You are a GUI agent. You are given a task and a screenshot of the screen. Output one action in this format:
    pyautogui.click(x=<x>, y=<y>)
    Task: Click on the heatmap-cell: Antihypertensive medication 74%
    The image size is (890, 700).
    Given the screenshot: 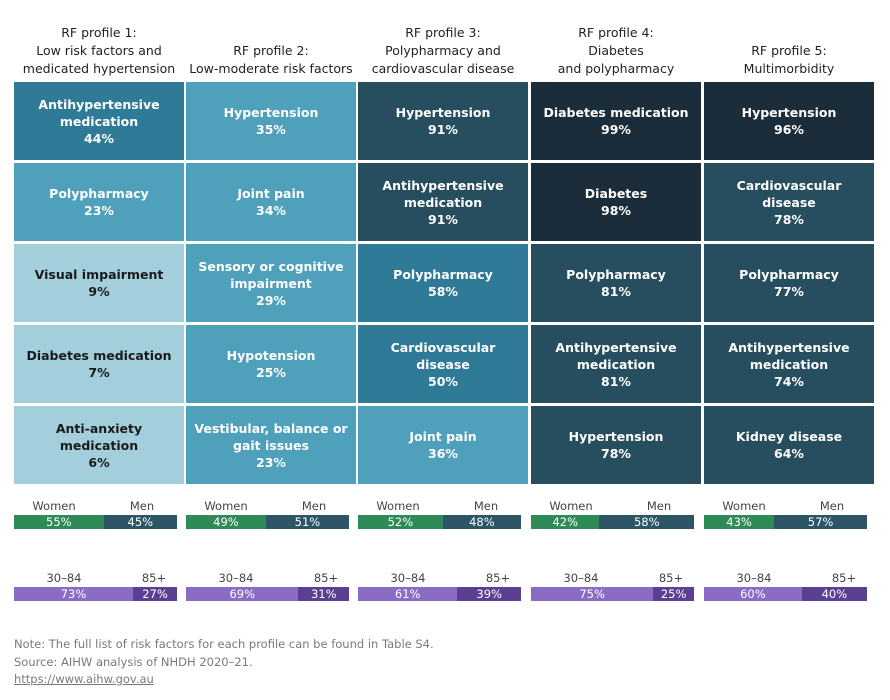 What is the action you would take?
    pyautogui.click(x=789, y=364)
    